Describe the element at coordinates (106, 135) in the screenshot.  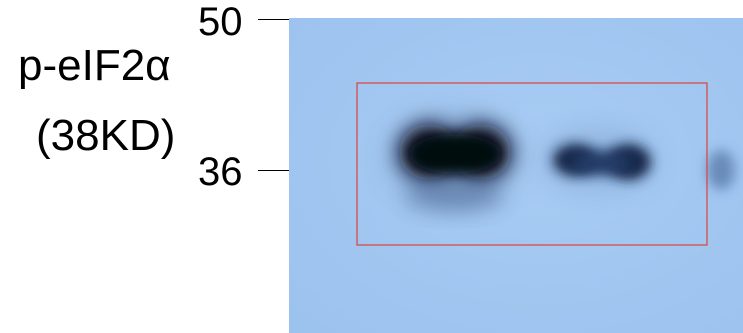
I see `protein-size-label: (38KD)` at that location.